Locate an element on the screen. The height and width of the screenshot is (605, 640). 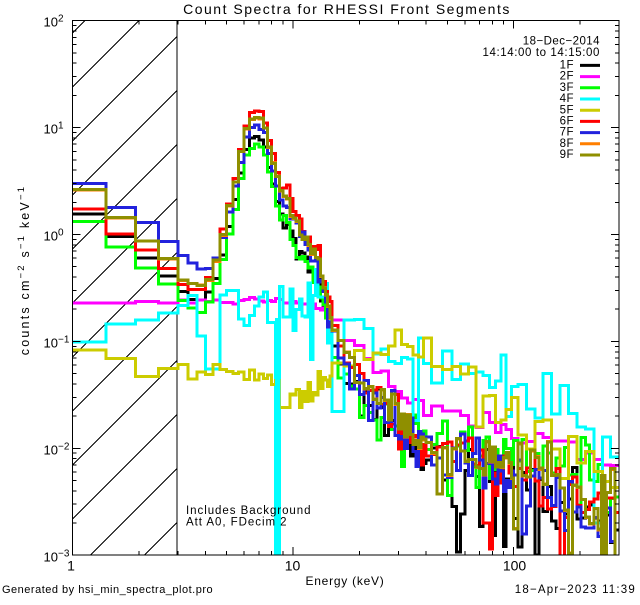
svg-text: Energy (keV) is located at coordinates (344, 581).